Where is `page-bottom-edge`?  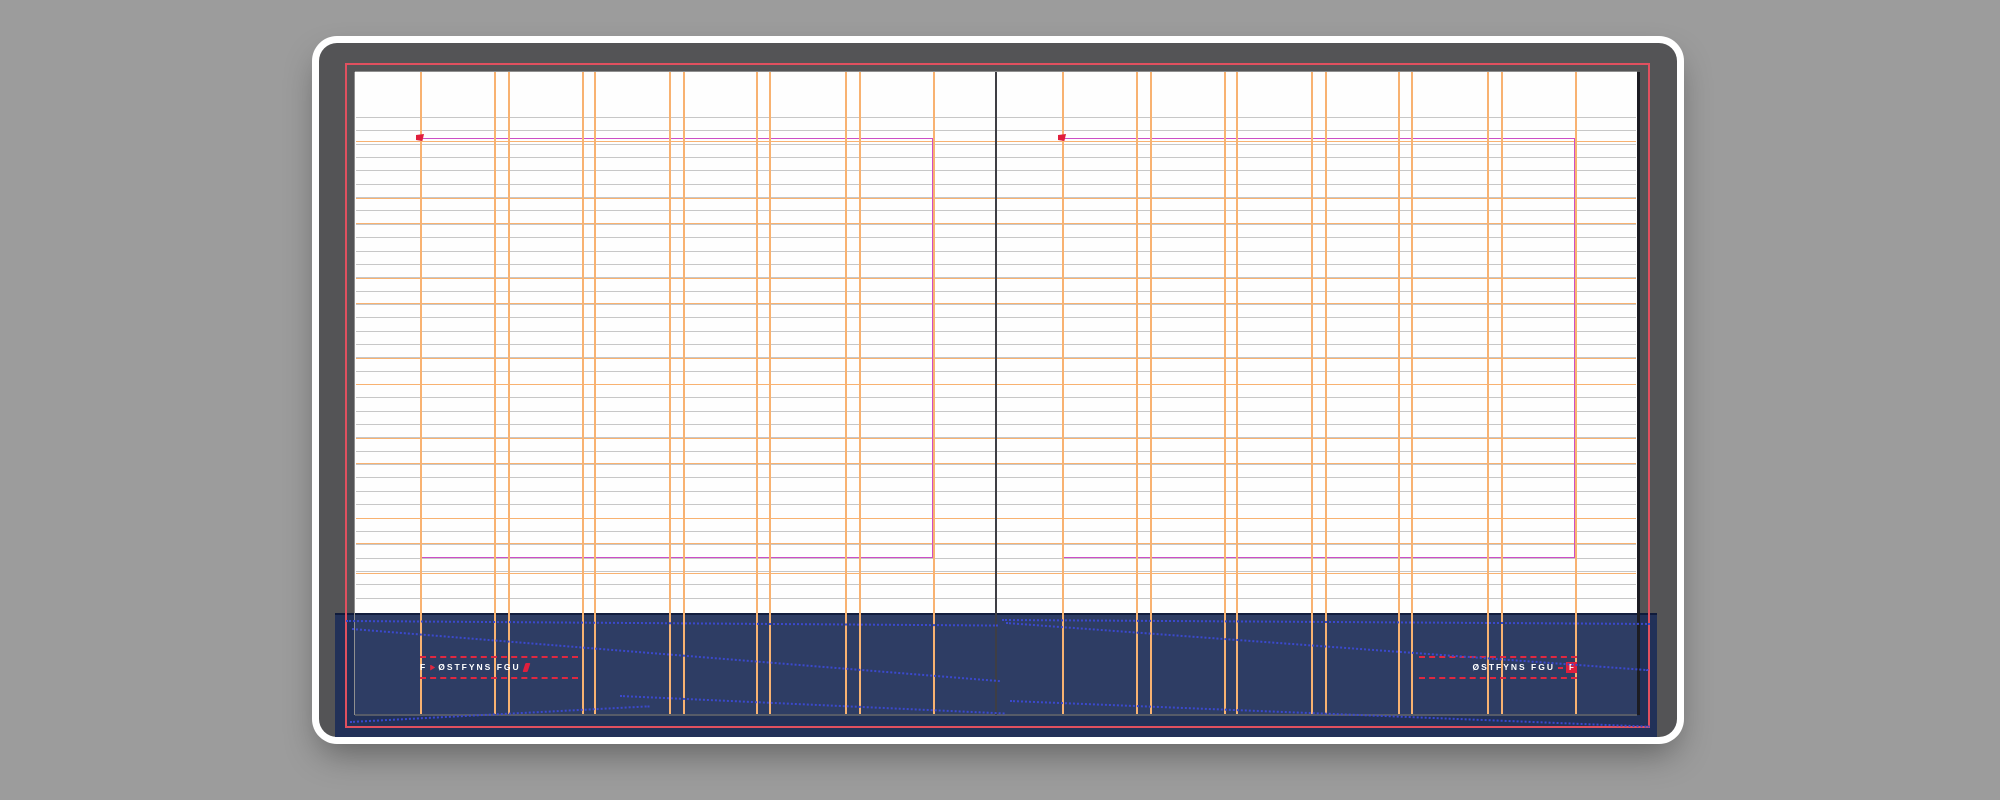
page-bottom-edge is located at coordinates (996, 715).